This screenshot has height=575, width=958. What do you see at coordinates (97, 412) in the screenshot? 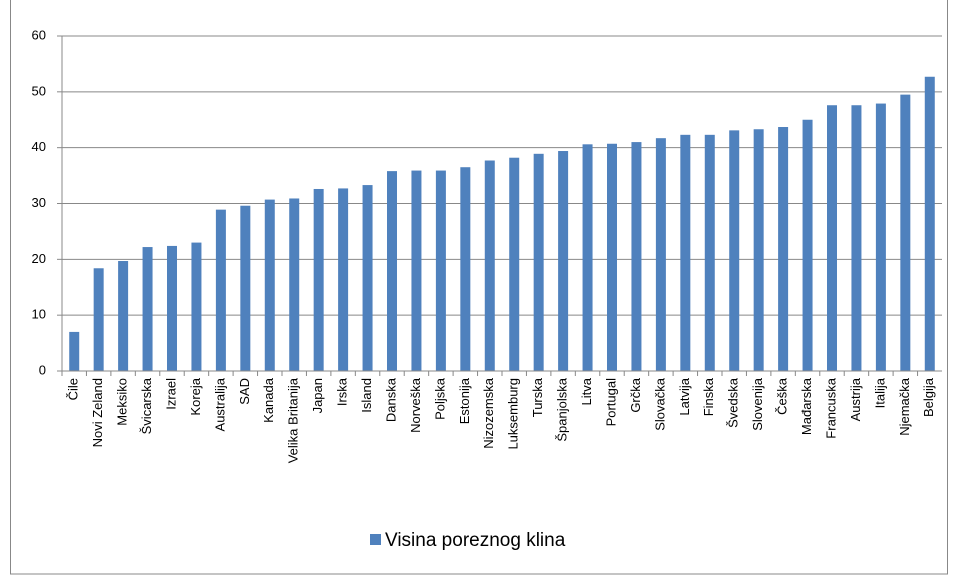
I see `x-tick-label: Novi Zeland` at bounding box center [97, 412].